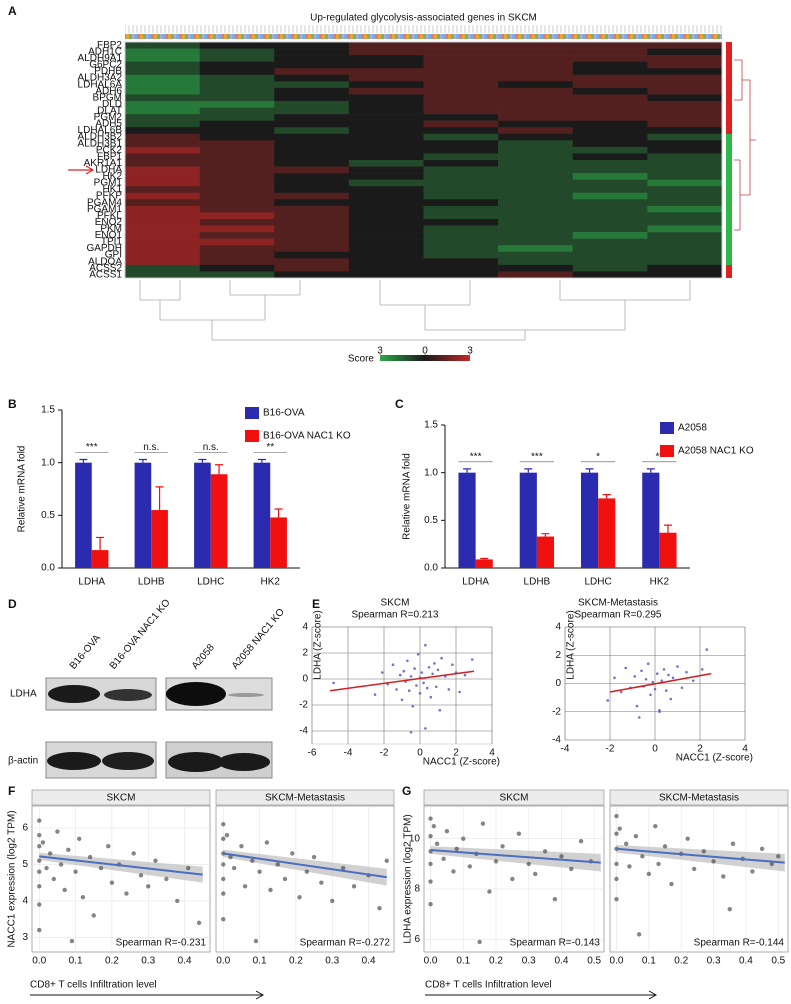 Image resolution: width=791 pixels, height=1004 pixels. What do you see at coordinates (105, 274) in the screenshot?
I see `row-label: ACSS1` at bounding box center [105, 274].